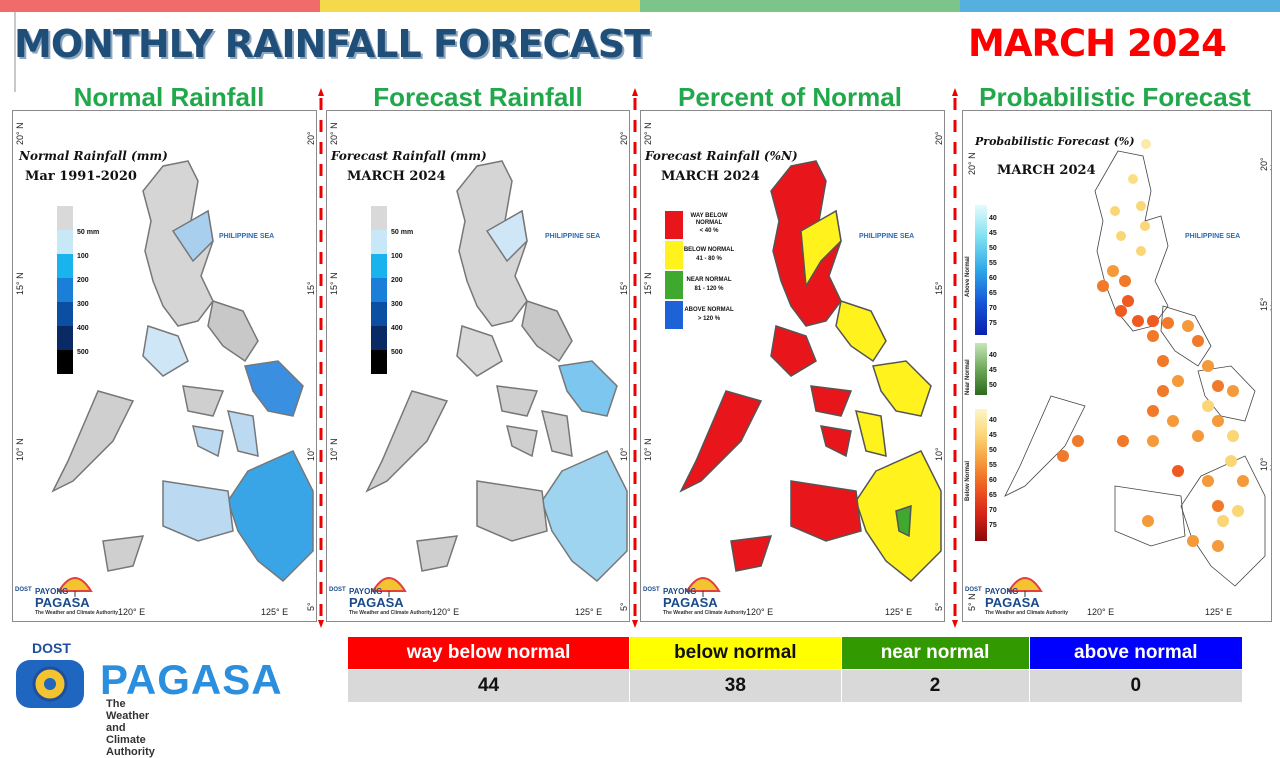 The height and width of the screenshot is (758, 1280). What do you see at coordinates (993, 385) in the screenshot?
I see `near-tick-50: 50` at bounding box center [993, 385].